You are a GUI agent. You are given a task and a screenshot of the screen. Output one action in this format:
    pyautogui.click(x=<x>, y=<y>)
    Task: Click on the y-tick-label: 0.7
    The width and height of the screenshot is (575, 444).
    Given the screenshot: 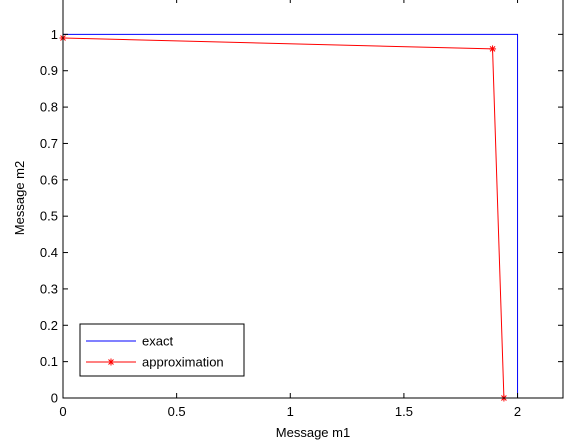 What is the action you would take?
    pyautogui.click(x=49, y=143)
    